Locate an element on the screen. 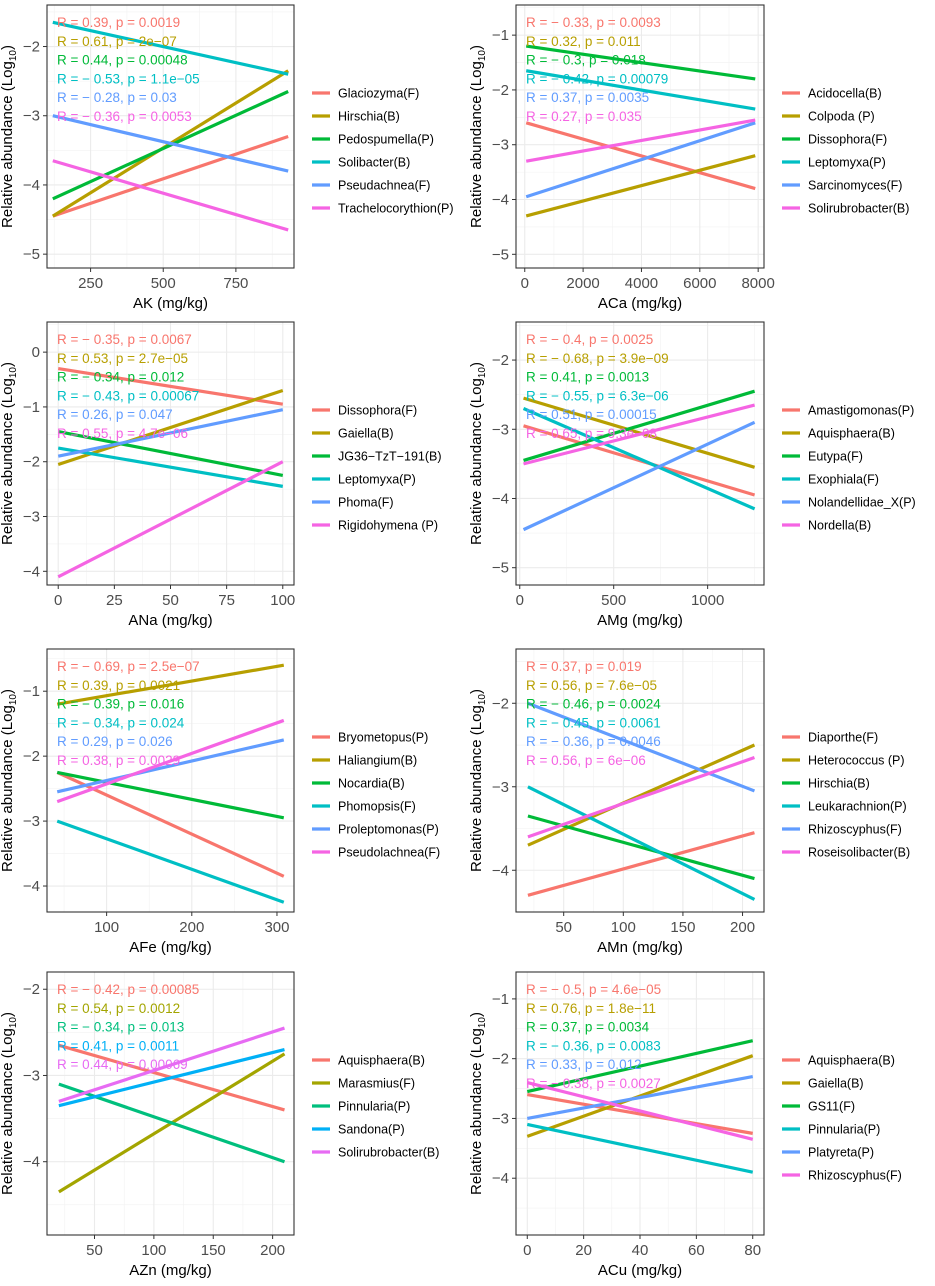  x-tick-label: 500 is located at coordinates (163, 283).